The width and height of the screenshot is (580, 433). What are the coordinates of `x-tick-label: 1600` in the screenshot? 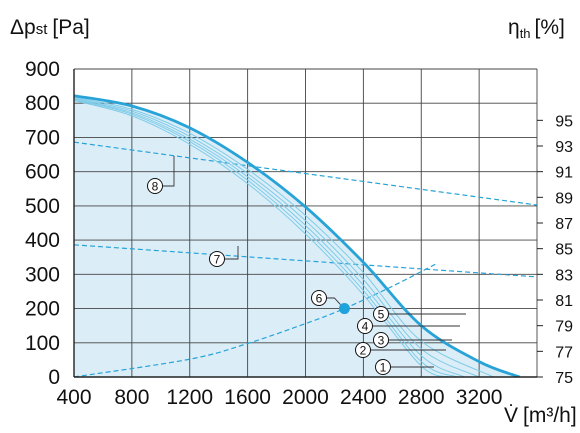 It's located at (247, 397).